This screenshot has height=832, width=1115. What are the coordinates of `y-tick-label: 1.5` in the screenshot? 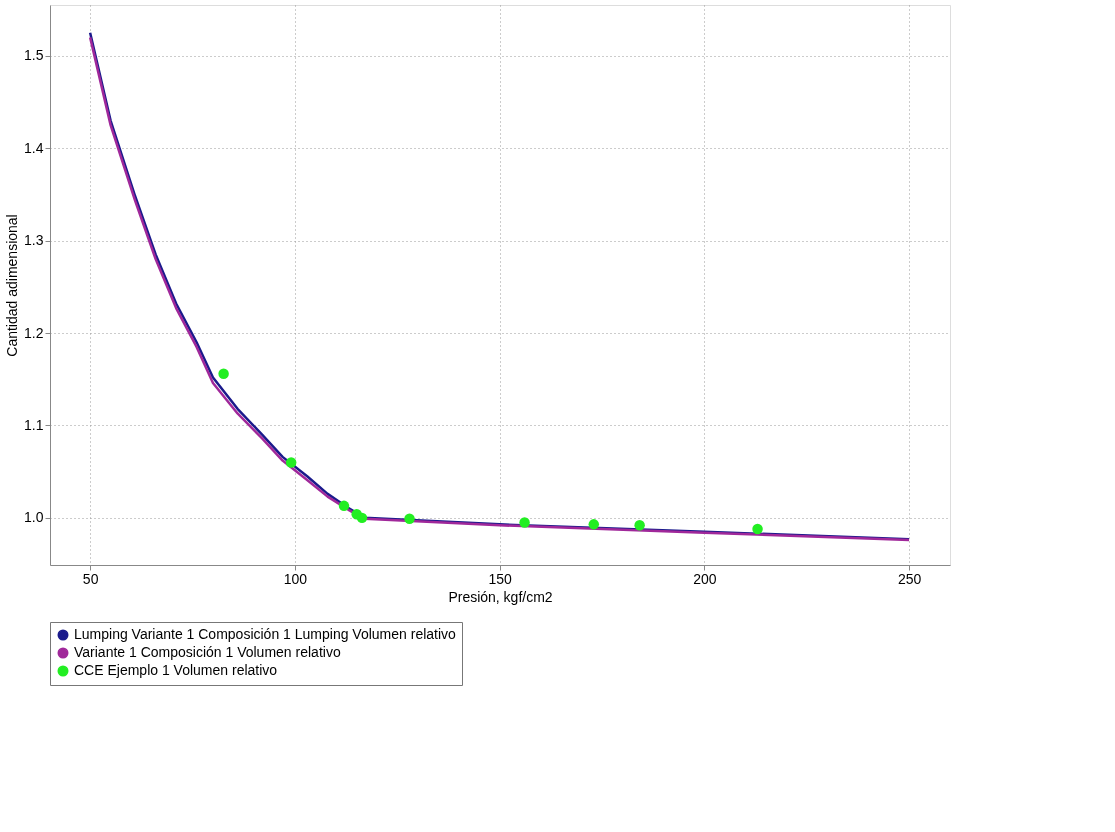 It's located at (34, 55).